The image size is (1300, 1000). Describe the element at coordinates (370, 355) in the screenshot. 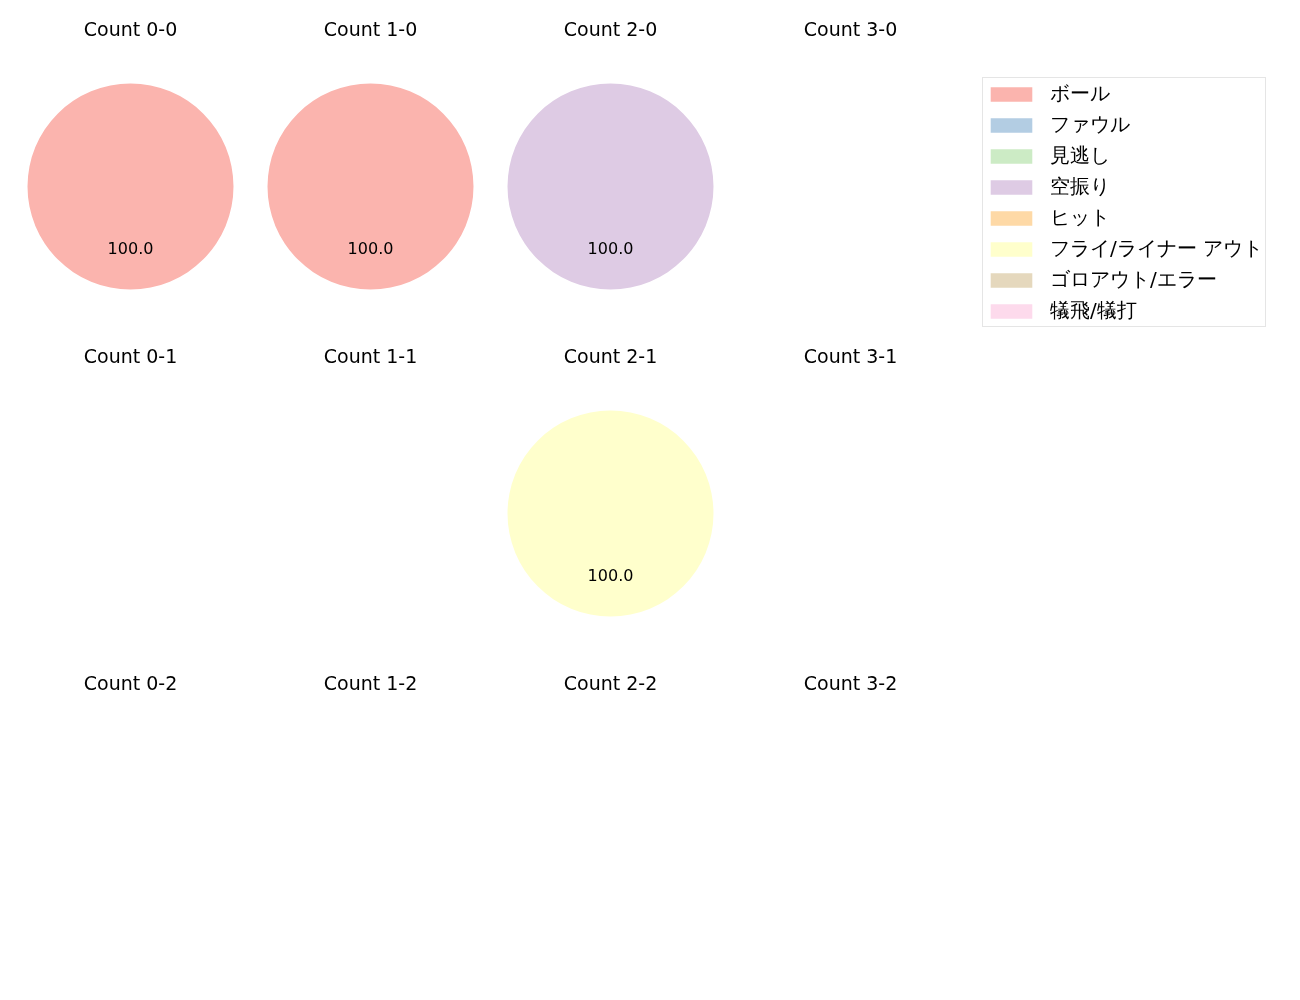

I see `text: Count 1-1` at that location.